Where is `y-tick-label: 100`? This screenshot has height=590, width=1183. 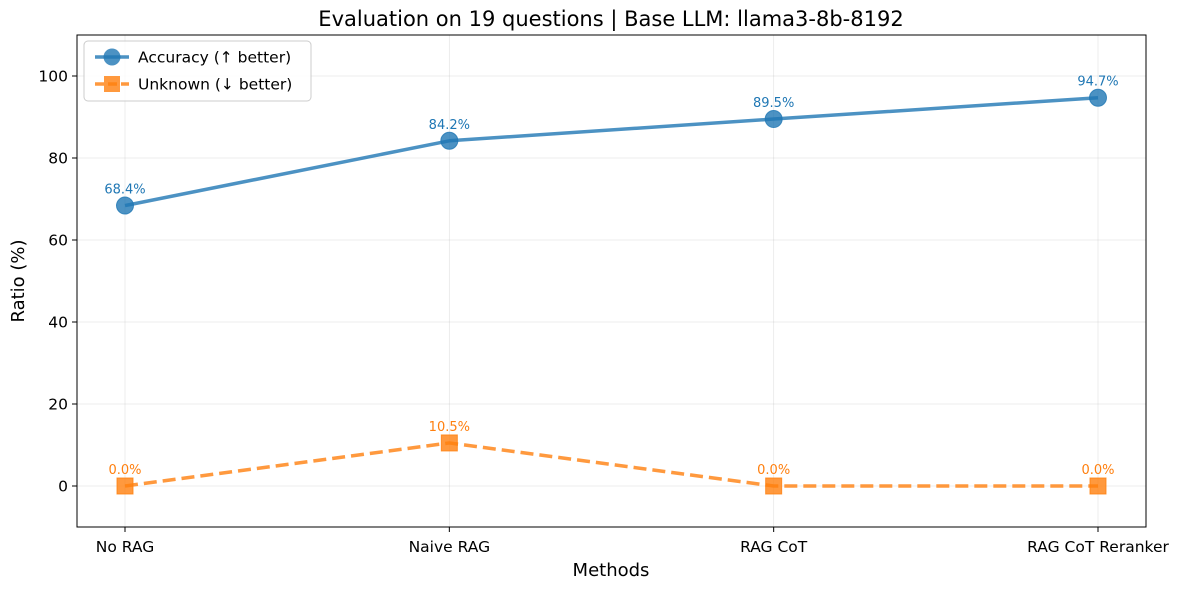 y-tick-label: 100 is located at coordinates (53, 77).